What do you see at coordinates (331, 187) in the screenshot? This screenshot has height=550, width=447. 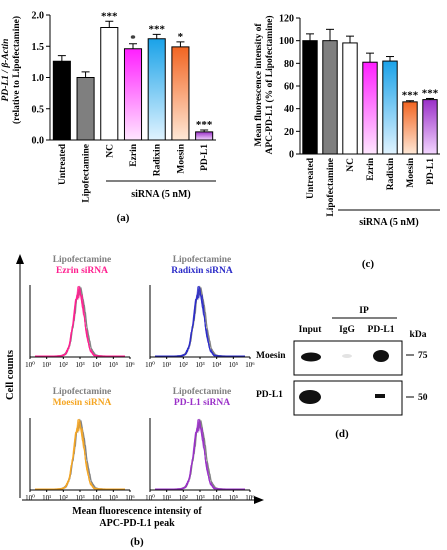 I see `chart-c-category-label: Lipofectamine` at bounding box center [331, 187].